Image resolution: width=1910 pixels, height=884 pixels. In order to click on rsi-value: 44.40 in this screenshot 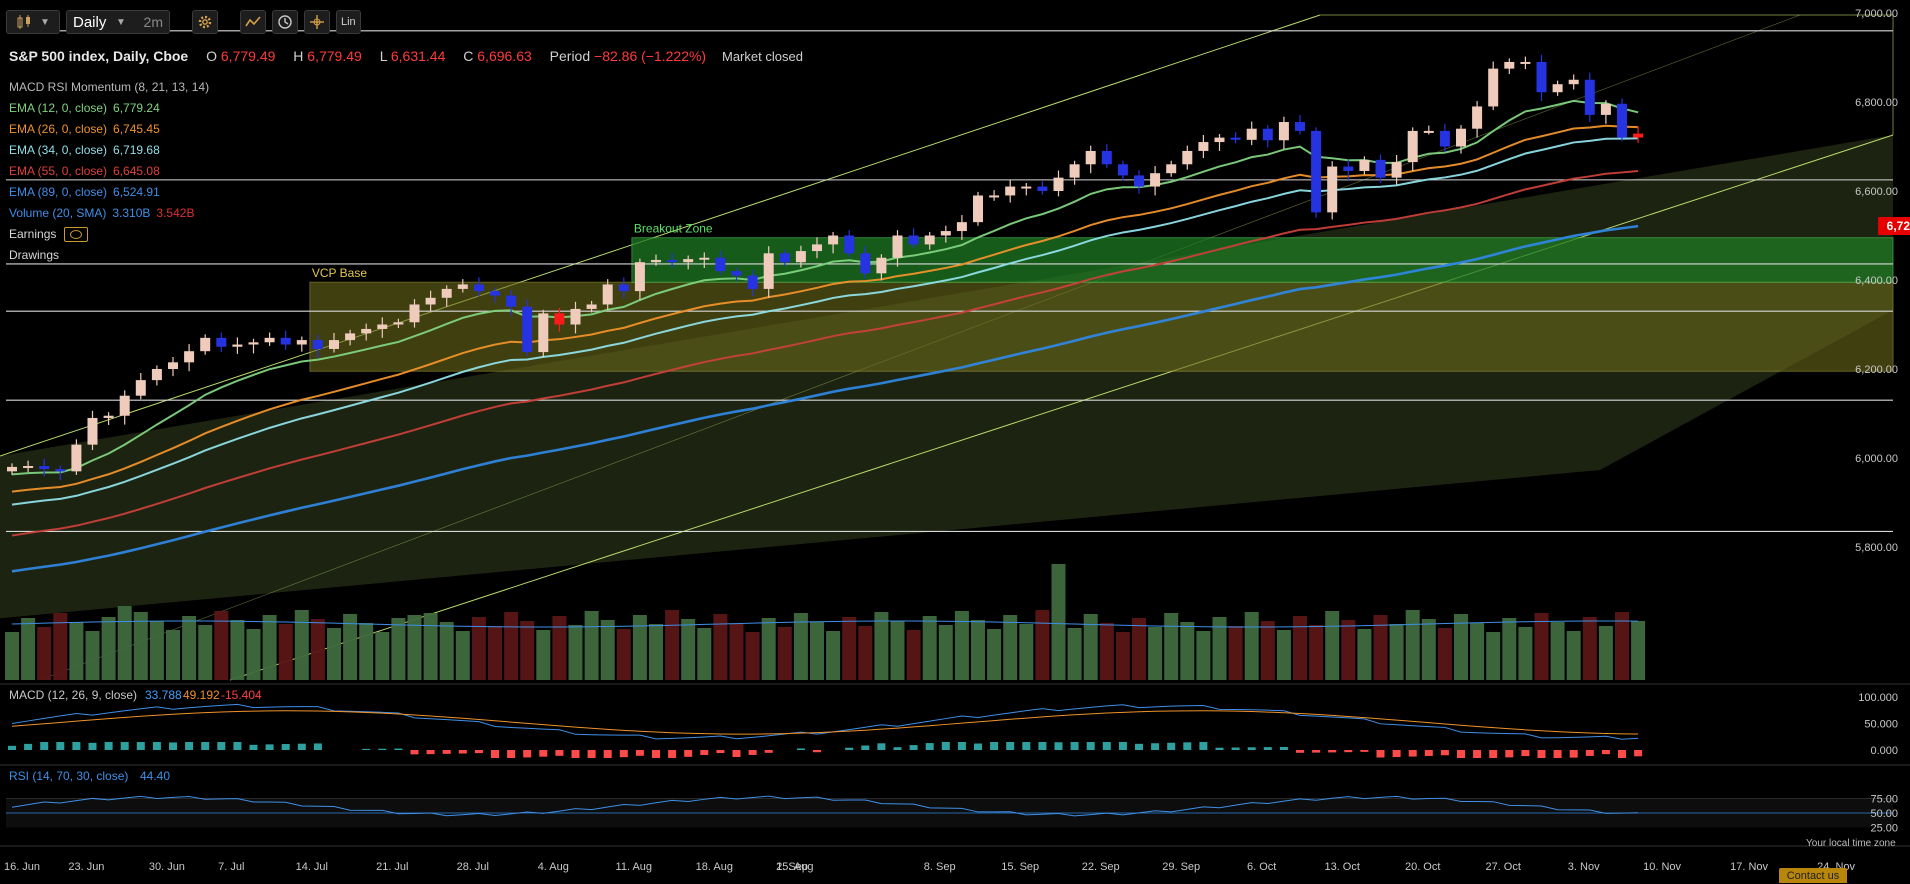, I will do `click(155, 776)`.